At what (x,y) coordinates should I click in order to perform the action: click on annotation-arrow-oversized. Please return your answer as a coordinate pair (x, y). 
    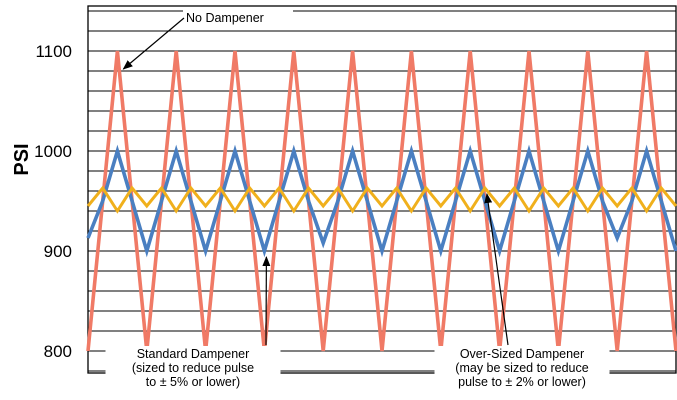
    Looking at the image, I should click on (496, 269).